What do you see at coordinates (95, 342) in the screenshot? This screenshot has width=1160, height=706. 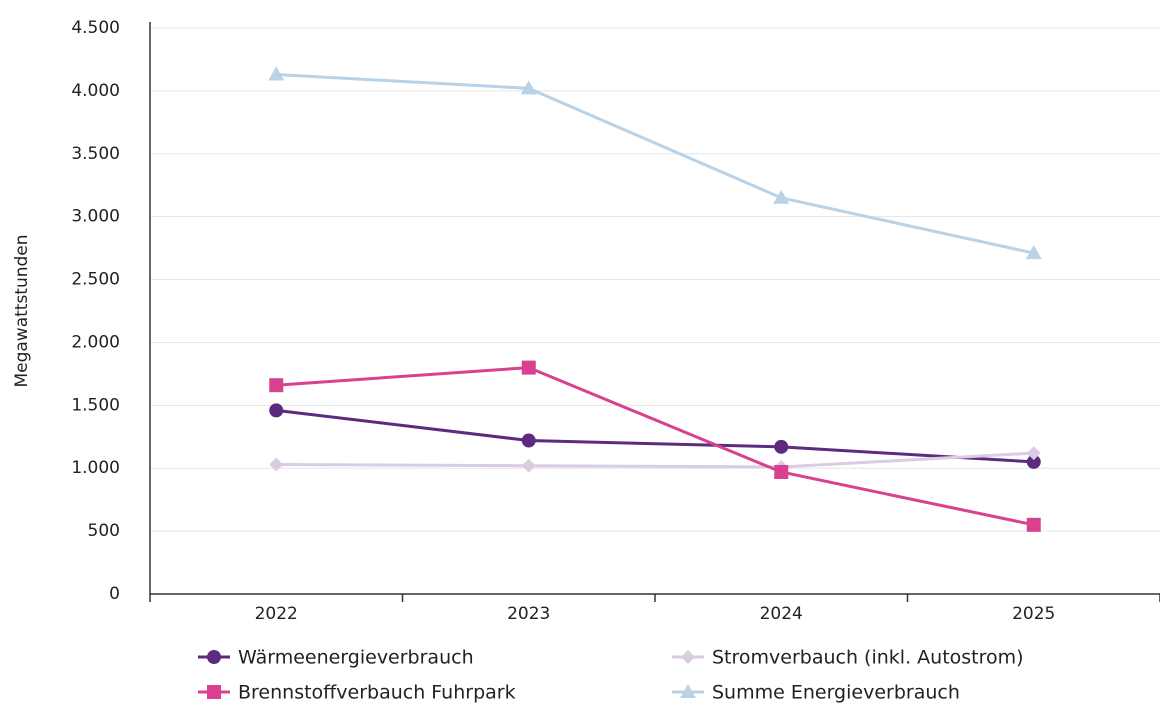 I see `y-tick-label: 2.000` at bounding box center [95, 342].